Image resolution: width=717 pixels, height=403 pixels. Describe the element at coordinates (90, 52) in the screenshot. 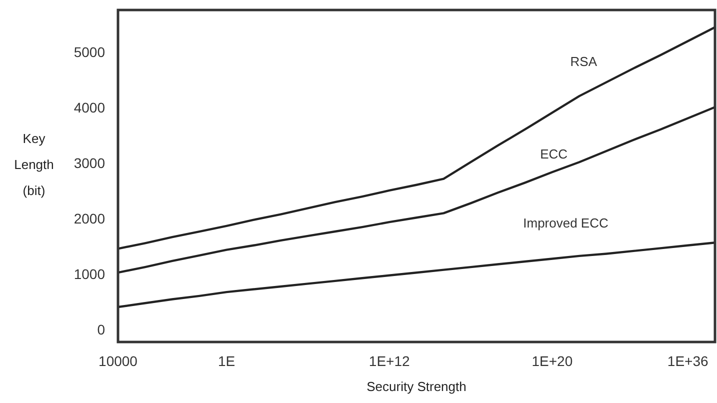

I see `y-tick-label: 5000` at that location.